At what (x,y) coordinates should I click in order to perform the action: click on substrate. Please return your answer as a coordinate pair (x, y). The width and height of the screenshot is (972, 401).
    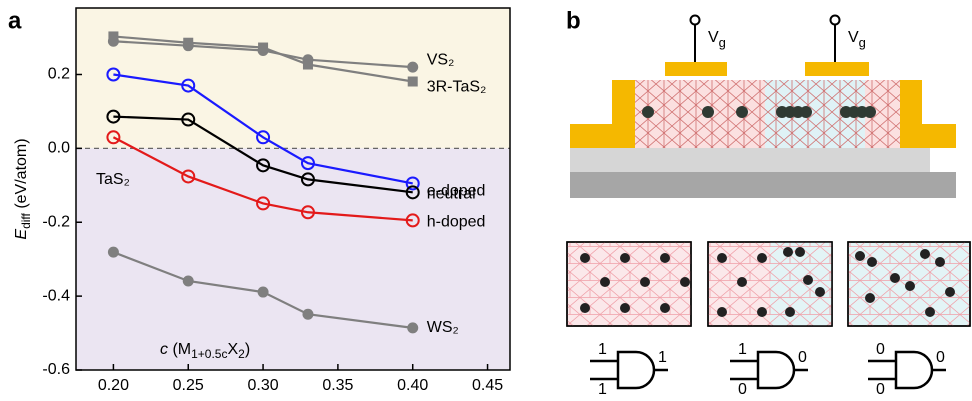
    Looking at the image, I should click on (763, 185).